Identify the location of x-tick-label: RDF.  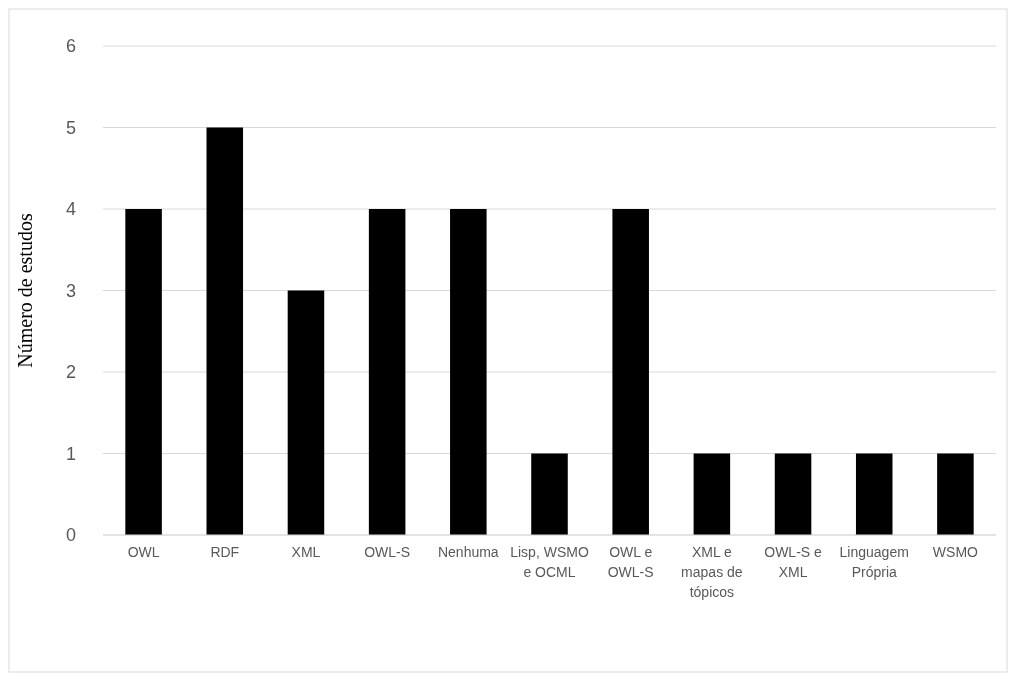
(225, 552).